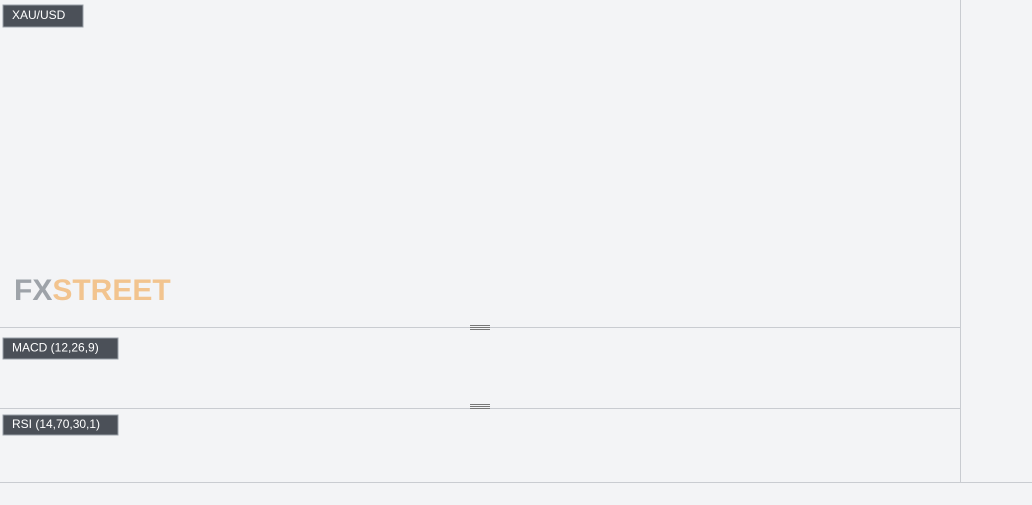  I want to click on watermark-fx: FX, so click(33, 290).